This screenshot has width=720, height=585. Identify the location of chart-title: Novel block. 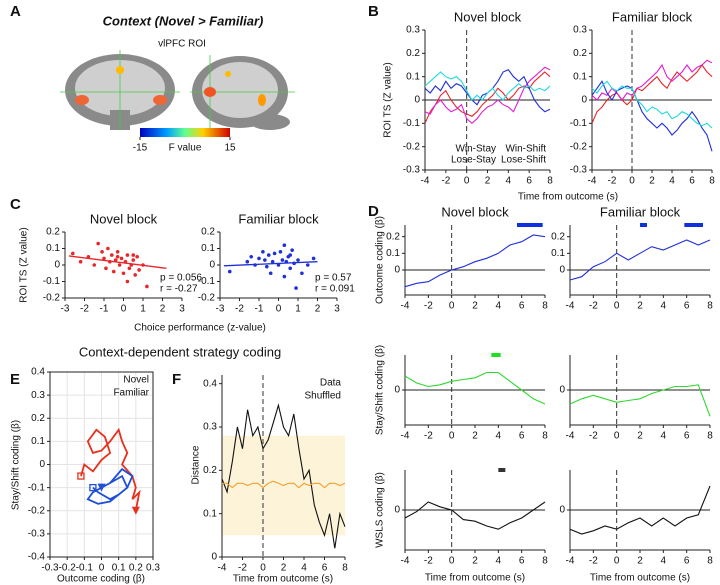
(124, 218).